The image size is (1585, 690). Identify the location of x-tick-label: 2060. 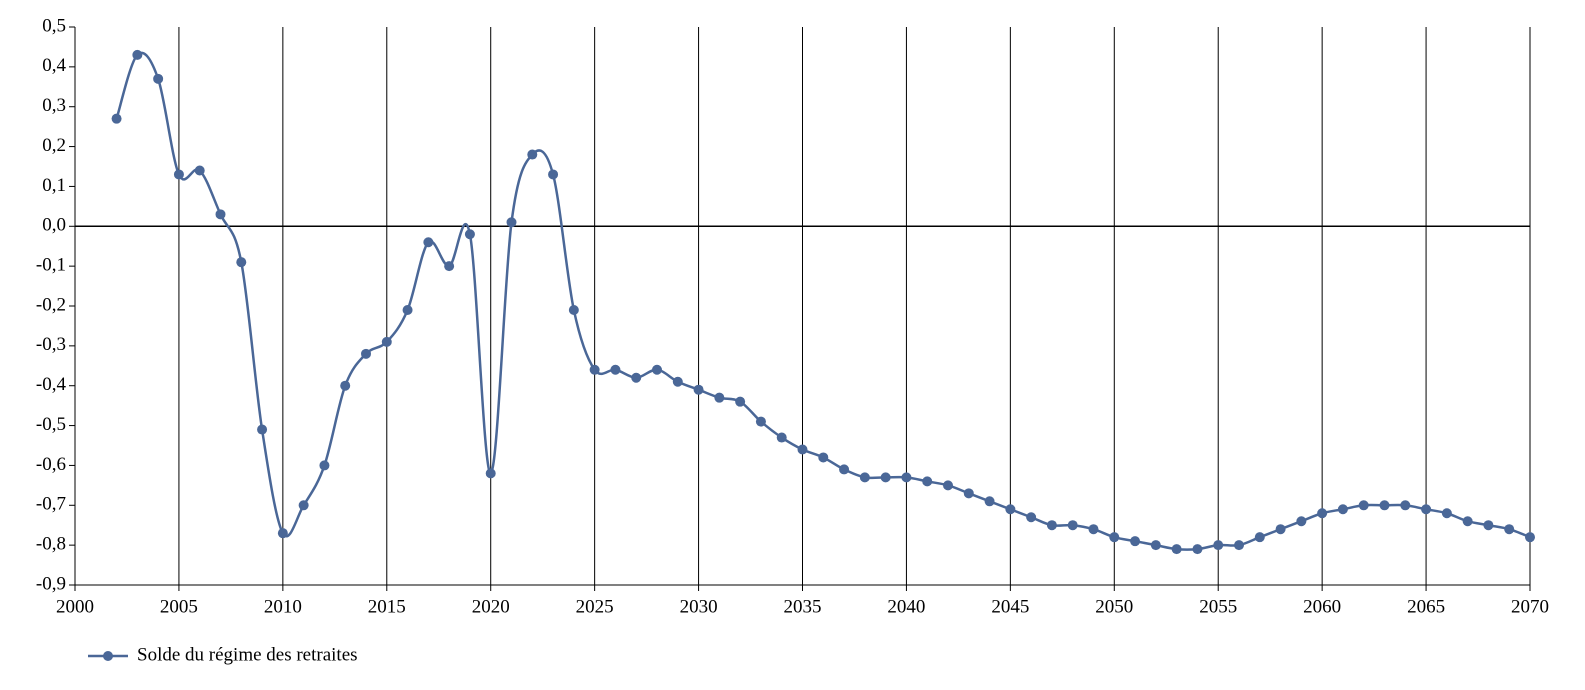
(1322, 606).